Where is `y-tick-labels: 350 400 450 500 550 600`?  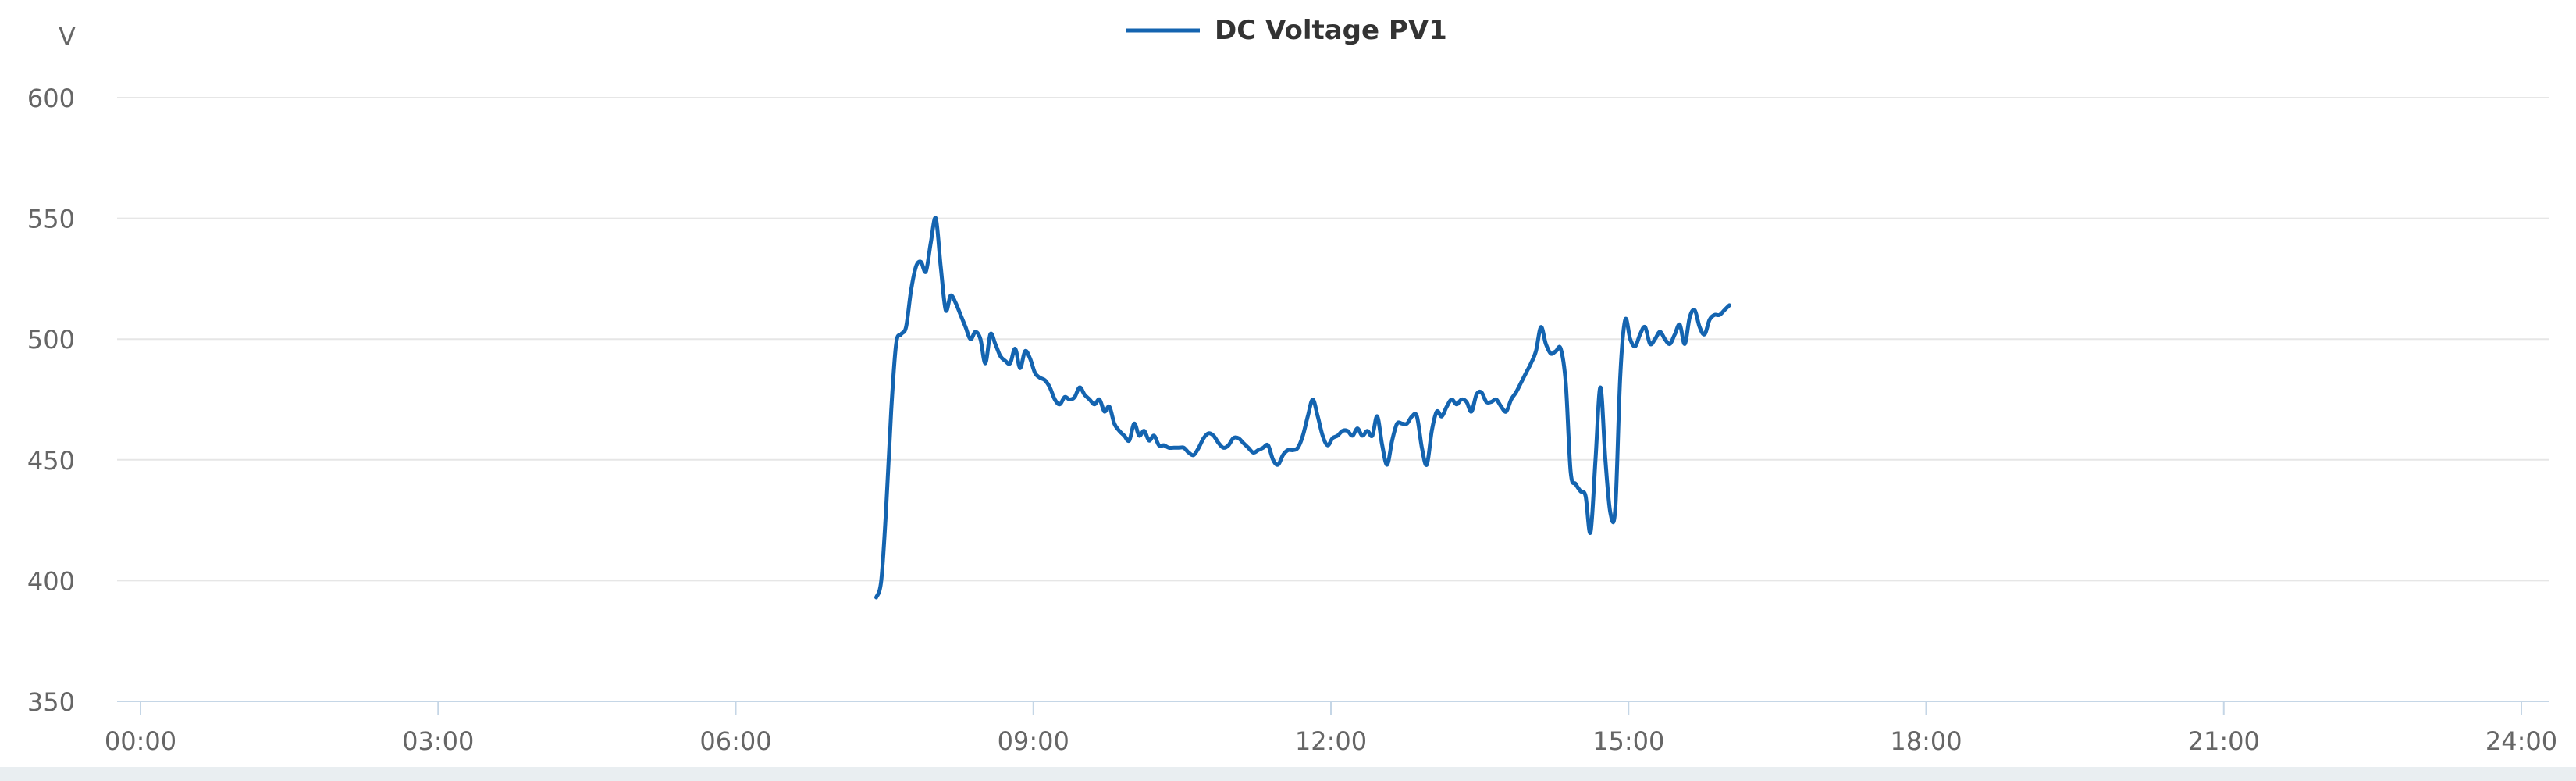
y-tick-labels: 350 400 450 500 550 600 is located at coordinates (51, 400).